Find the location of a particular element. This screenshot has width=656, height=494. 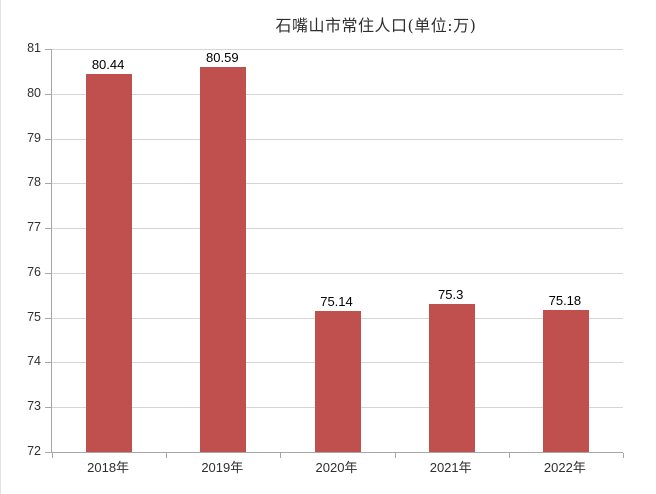

y-axis-label: 73 is located at coordinates (34, 406).